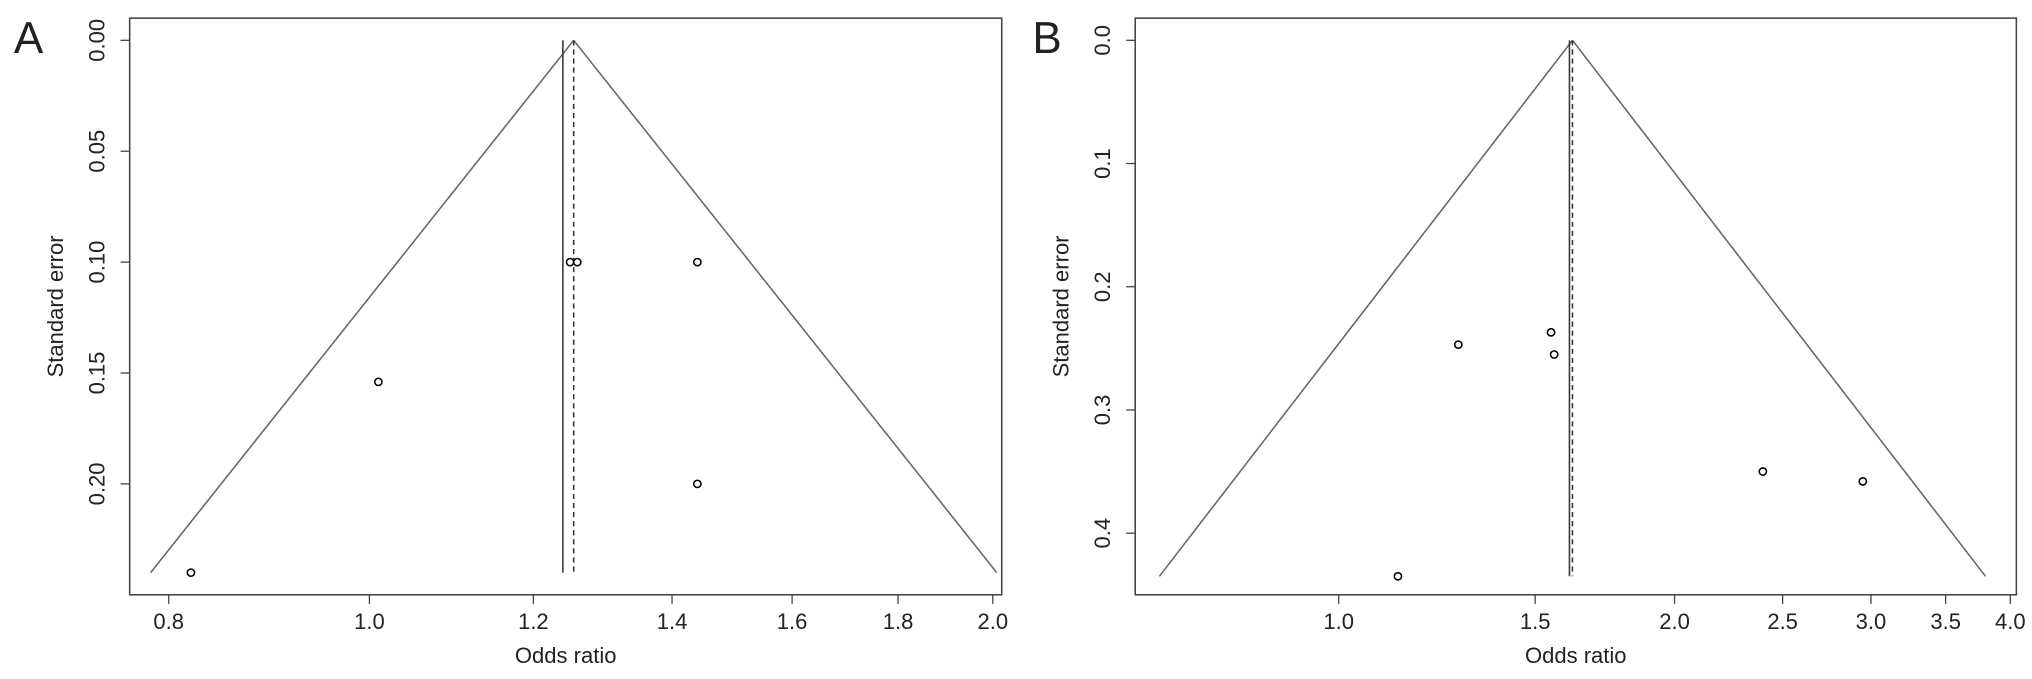  I want to click on x-tick-label: 1.5, so click(1535, 621).